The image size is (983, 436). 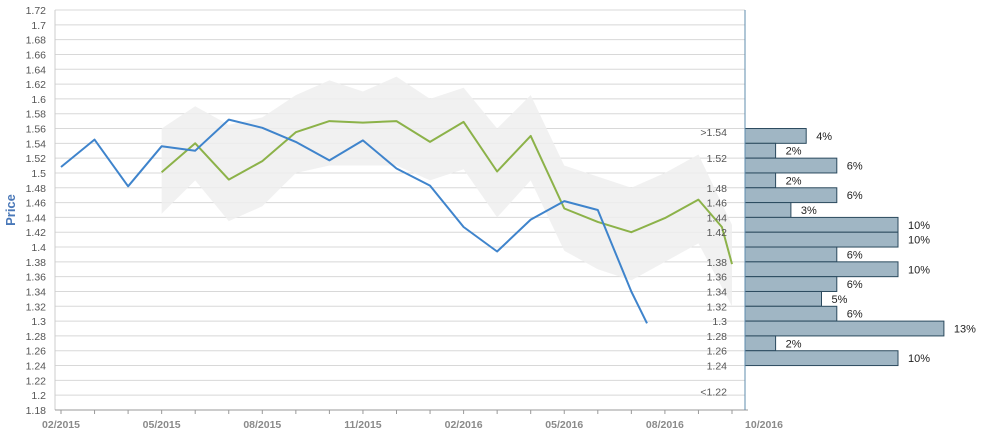 I want to click on x-tick-label: 10/2016, so click(x=764, y=425).